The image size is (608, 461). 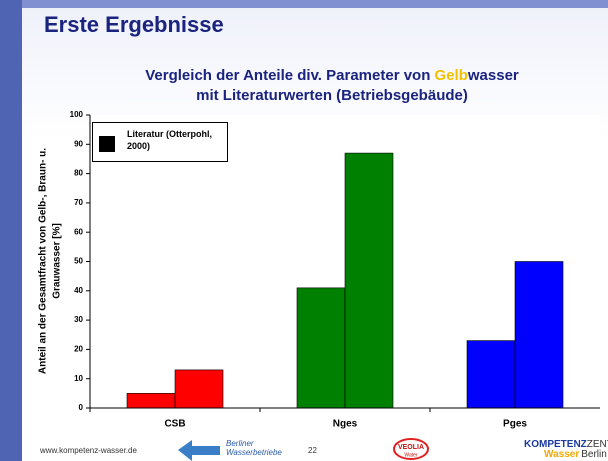 What do you see at coordinates (78, 173) in the screenshot?
I see `y-tick-label: 80` at bounding box center [78, 173].